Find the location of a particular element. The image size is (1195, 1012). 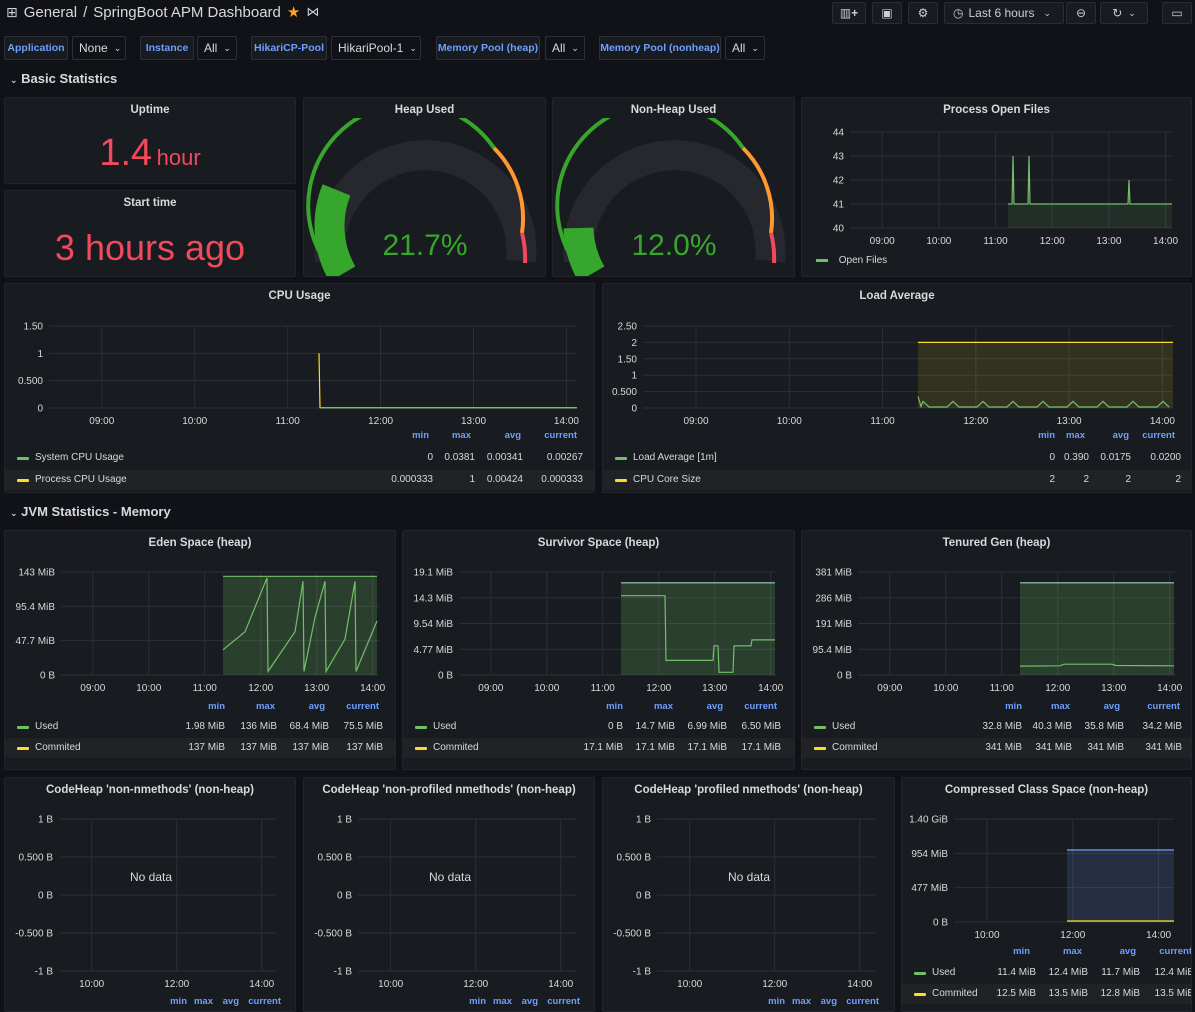

legend-row: Load Average [1m] 0 0.390 0.0175 0.0200 is located at coordinates (897, 458).